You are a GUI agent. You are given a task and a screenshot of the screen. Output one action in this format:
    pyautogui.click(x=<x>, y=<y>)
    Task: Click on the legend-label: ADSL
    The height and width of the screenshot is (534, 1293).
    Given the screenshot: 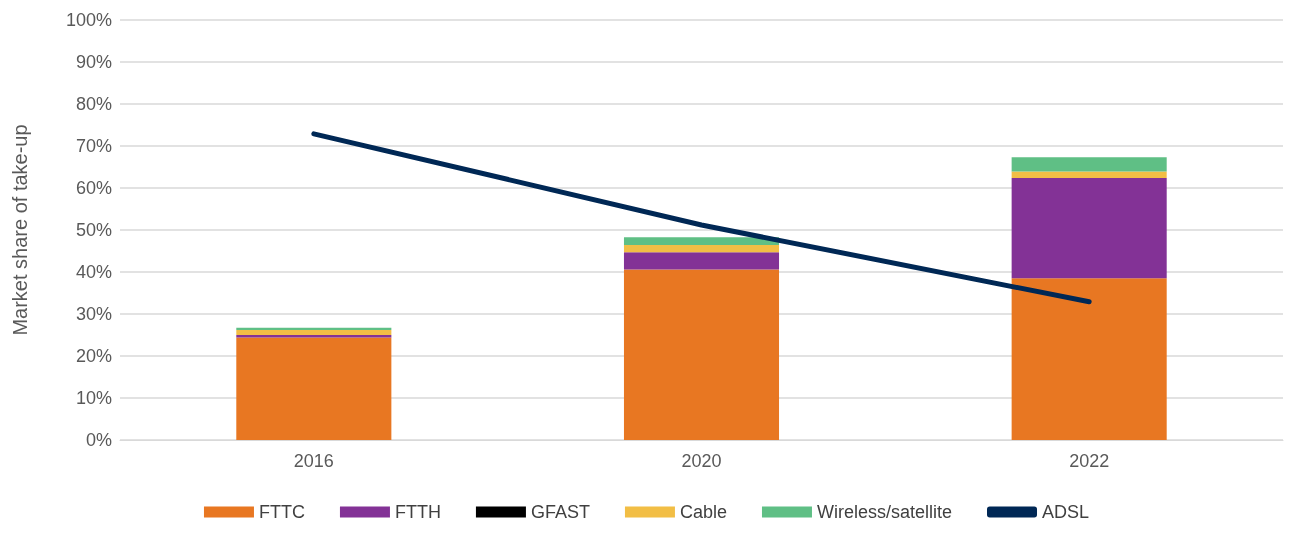 What is the action you would take?
    pyautogui.click(x=1066, y=512)
    